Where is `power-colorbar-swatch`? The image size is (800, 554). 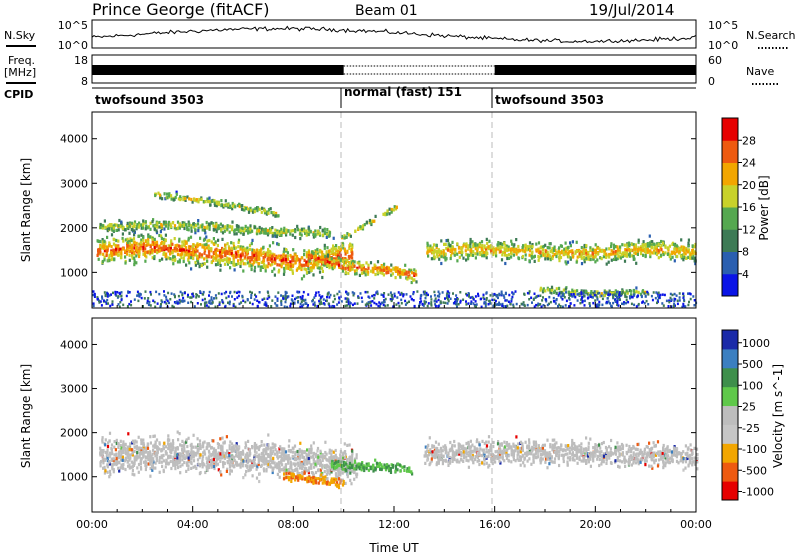 power-colorbar-swatch is located at coordinates (730, 174).